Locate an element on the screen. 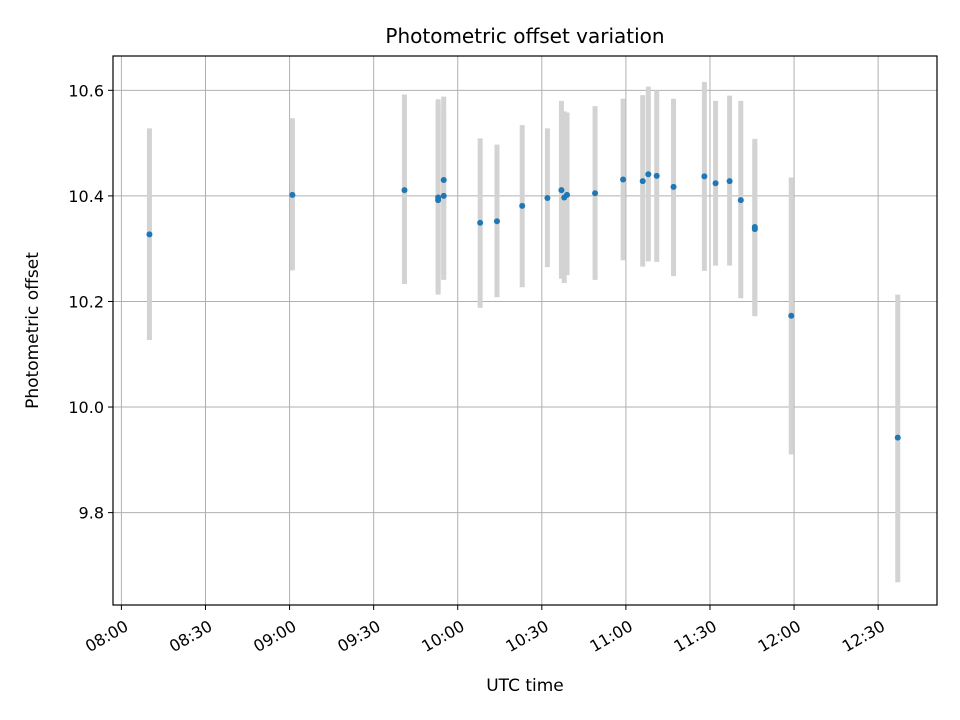 Image resolution: width=960 pixels, height=720 pixels. y-tick-label: 10.2 is located at coordinates (86, 301).